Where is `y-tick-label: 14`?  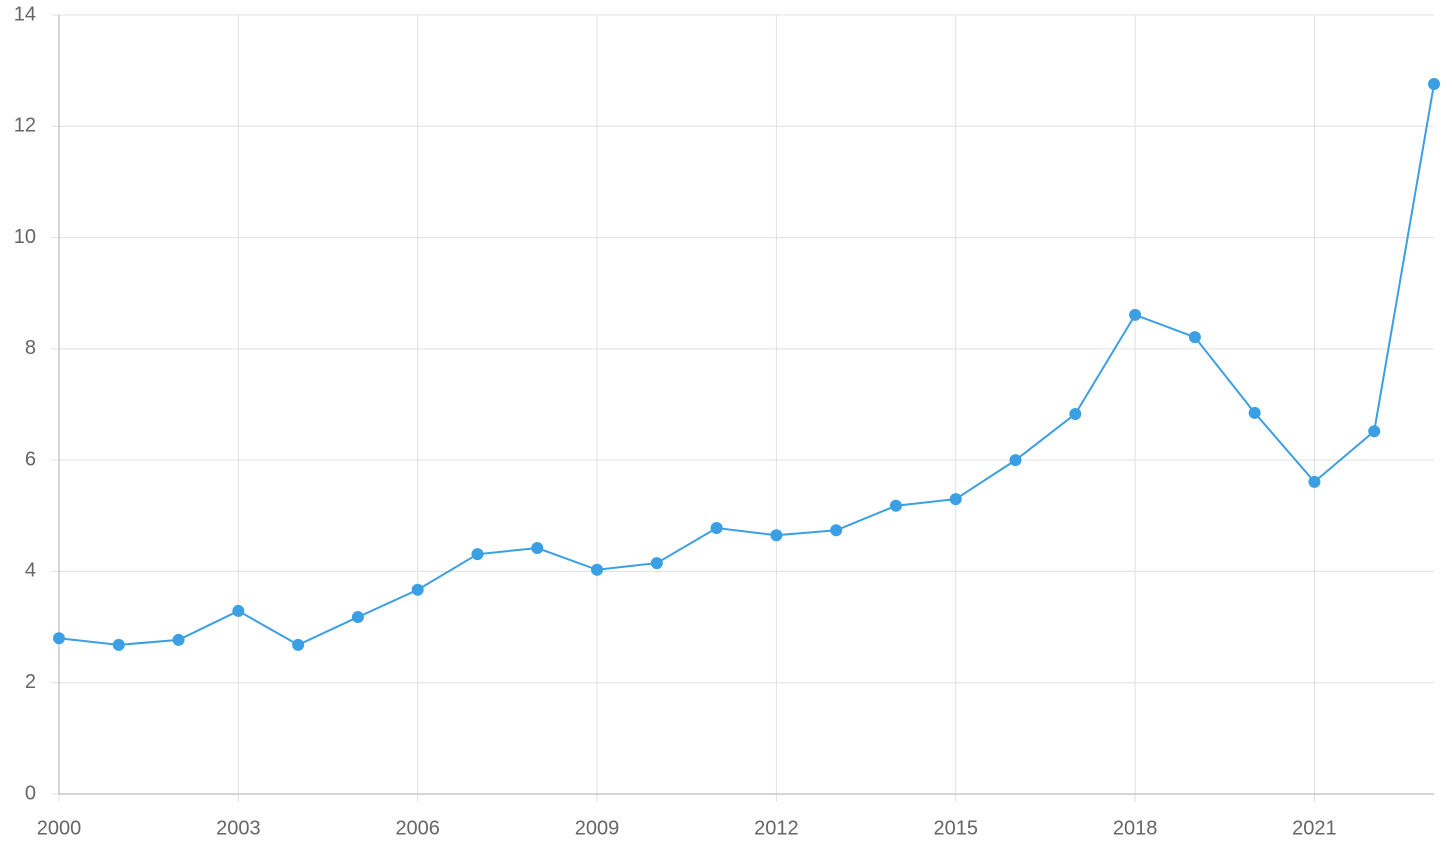 y-tick-label: 14 is located at coordinates (25, 14).